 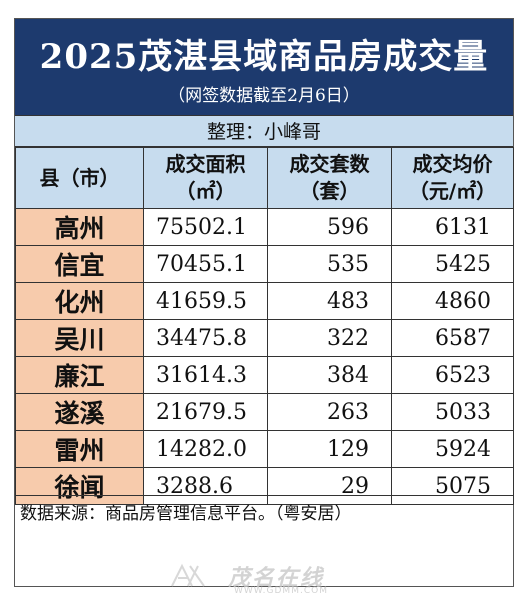 What do you see at coordinates (452, 301) in the screenshot?
I see `price-cell: 4860` at bounding box center [452, 301].